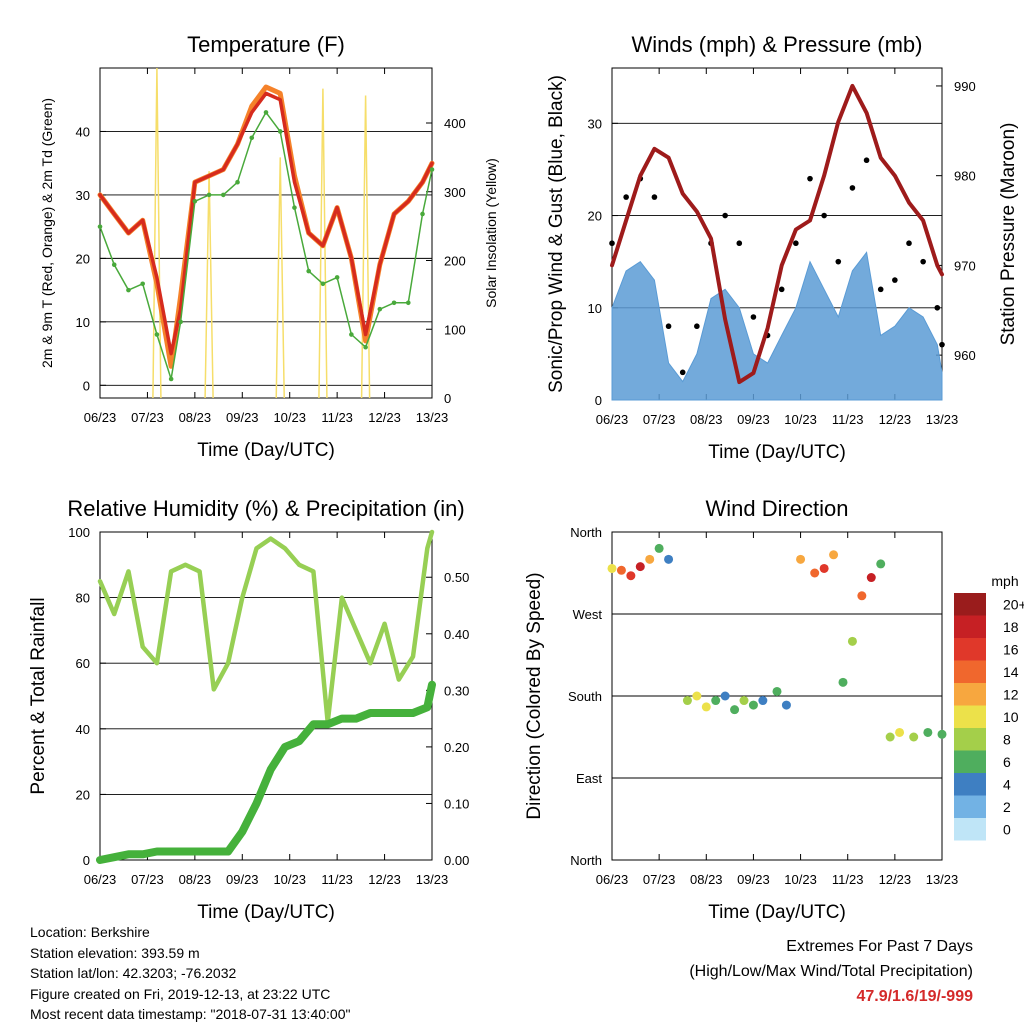  What do you see at coordinates (432, 417) in the screenshot?
I see `temp-xtick-label: 13/23` at bounding box center [432, 417].